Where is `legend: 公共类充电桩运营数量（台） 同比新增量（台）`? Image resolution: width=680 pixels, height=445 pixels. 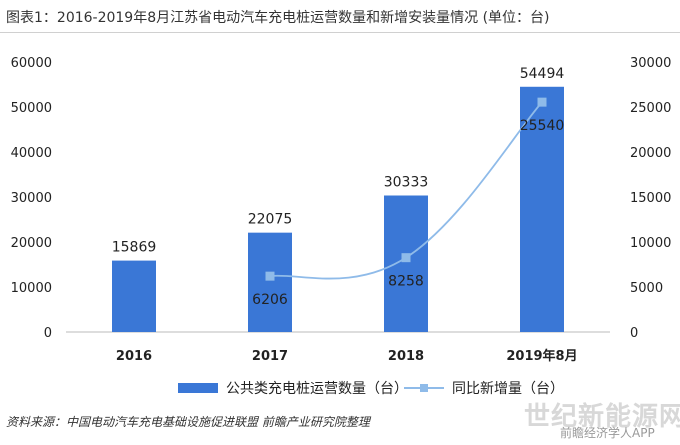 legend: 公共类充电桩运营数量（台） 同比新增量（台） is located at coordinates (340, 390).